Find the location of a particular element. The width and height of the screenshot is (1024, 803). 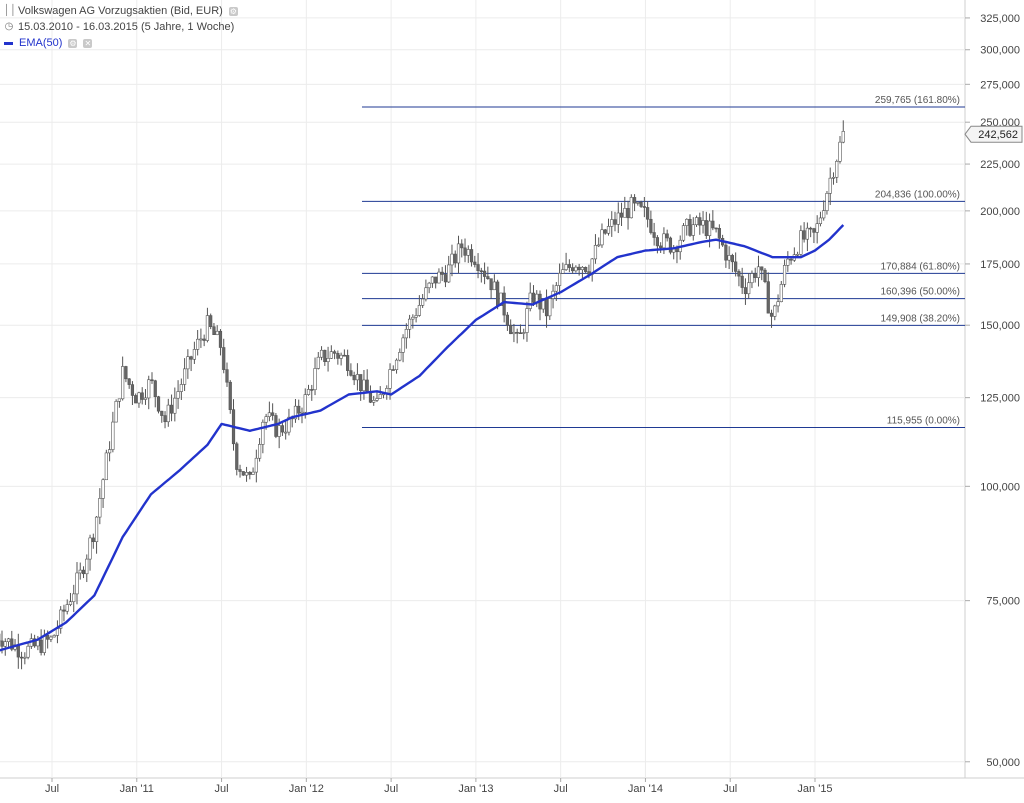

instrument-name: Volkswagen AG Vorzugsaktien (Bid, EUR) is located at coordinates (120, 11).